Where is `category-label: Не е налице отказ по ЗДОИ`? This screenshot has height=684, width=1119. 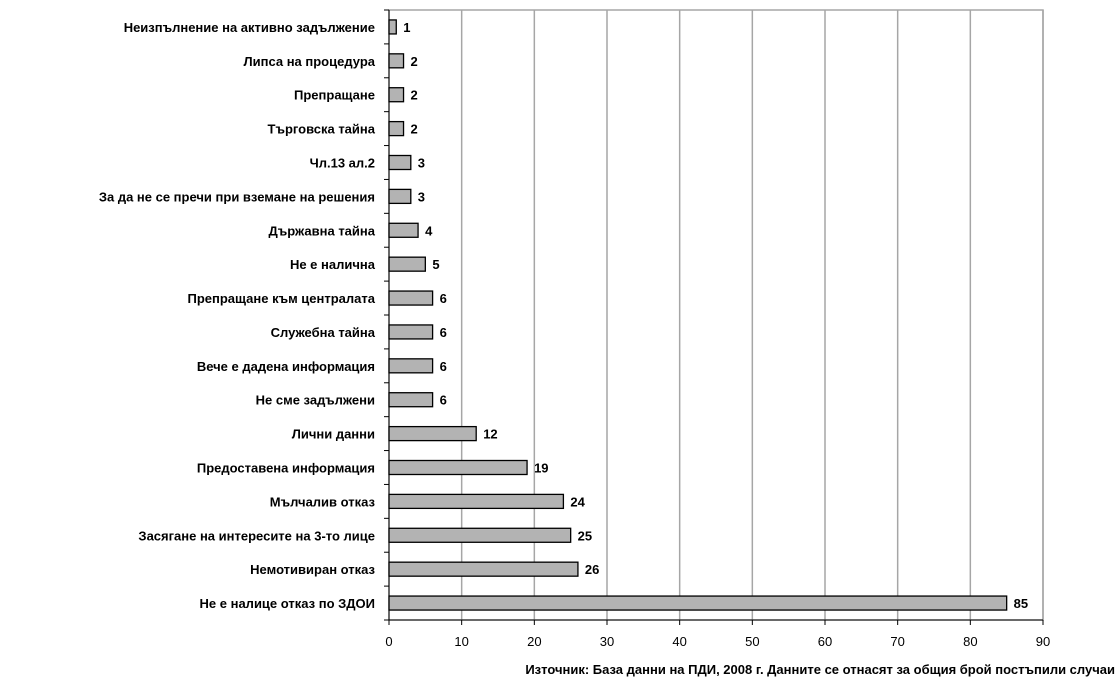
category-label: Не е налице отказ по ЗДОИ is located at coordinates (287, 603).